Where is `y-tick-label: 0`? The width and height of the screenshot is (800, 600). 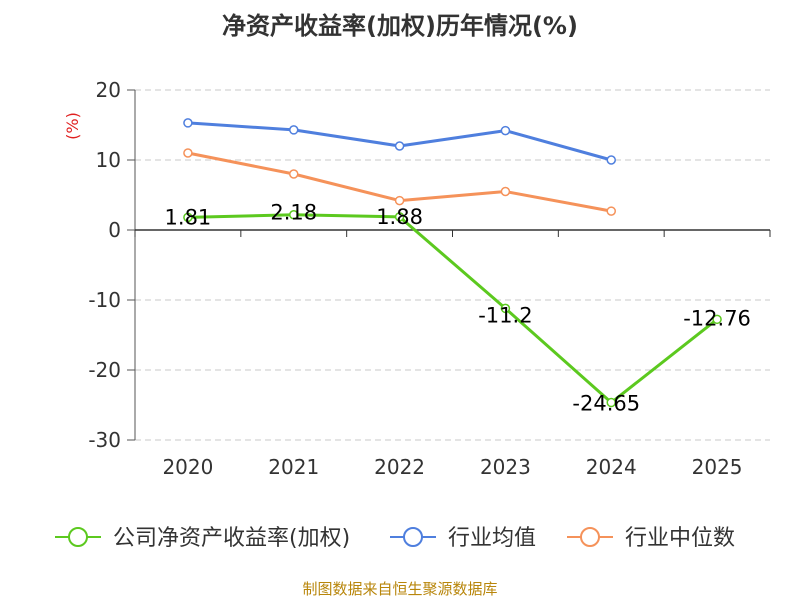 y-tick-label: 0 is located at coordinates (114, 230).